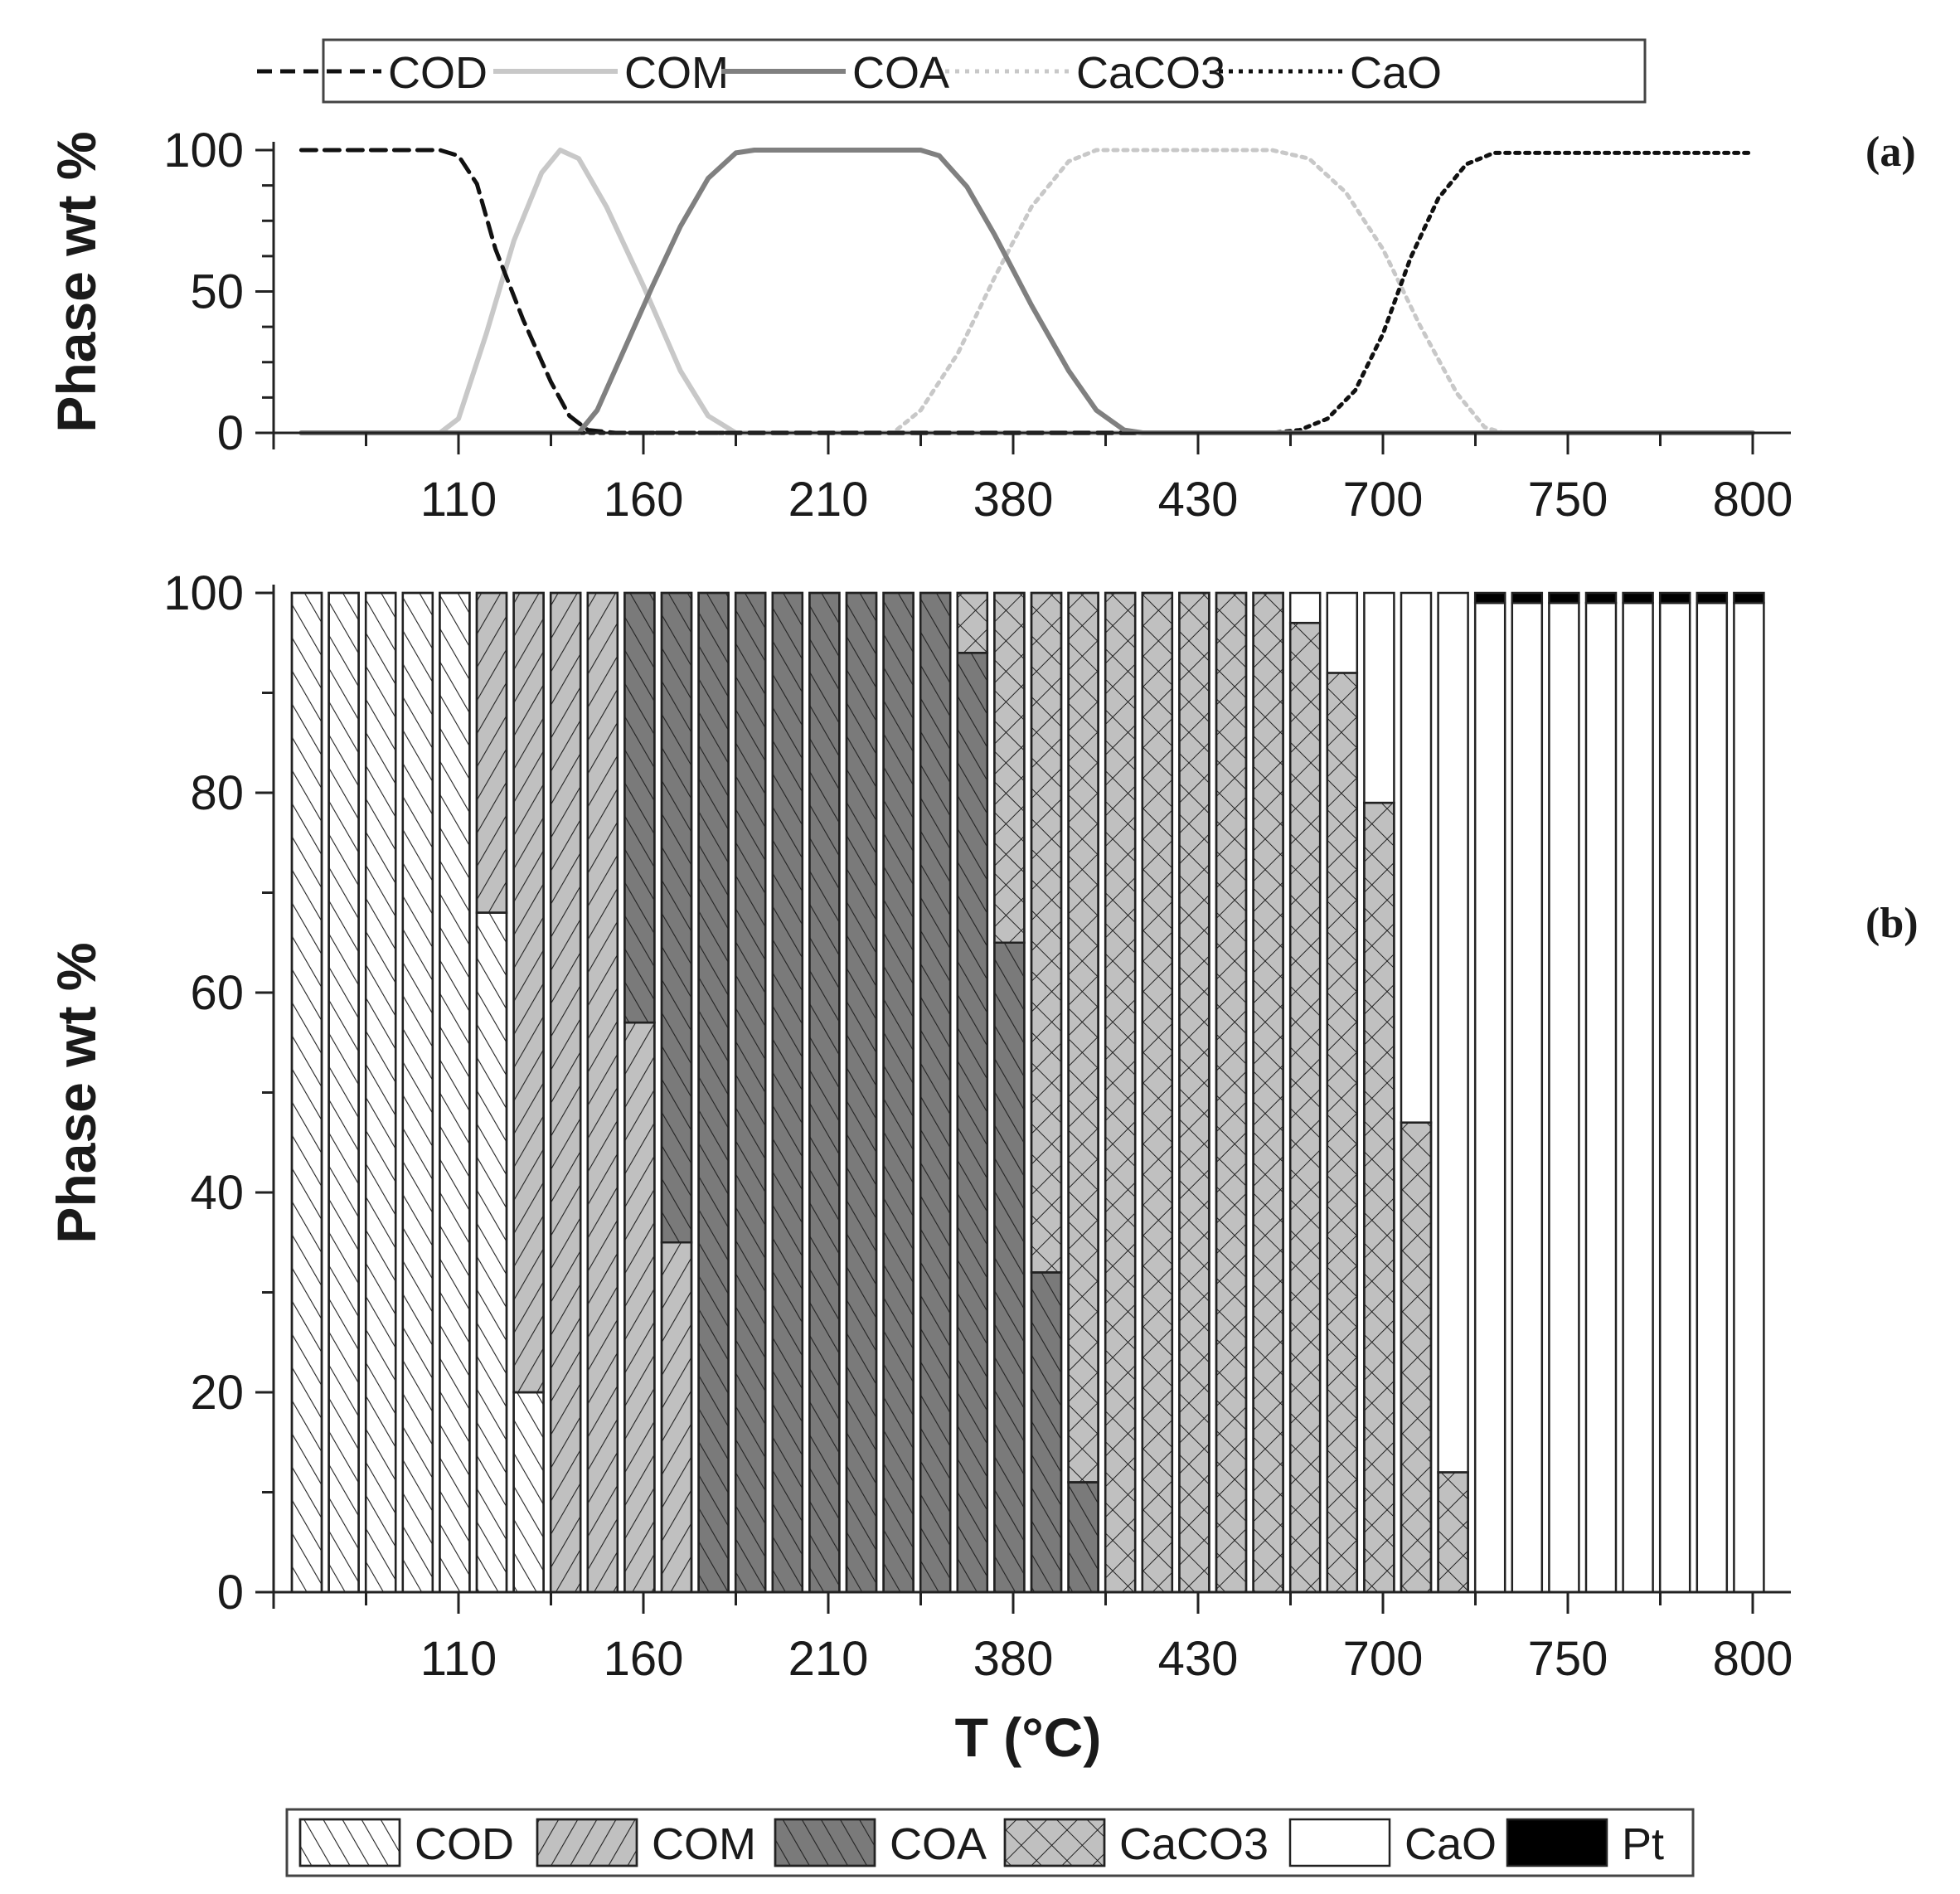  I want to click on panel-b-y-tick-label: 80, so click(217, 793).